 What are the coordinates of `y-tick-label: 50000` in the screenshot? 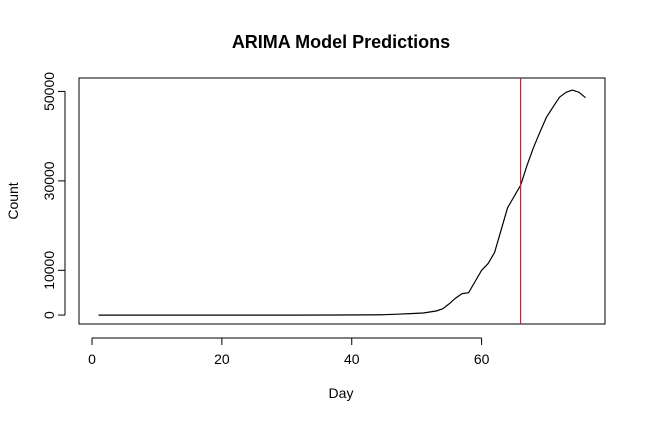 It's located at (49, 91).